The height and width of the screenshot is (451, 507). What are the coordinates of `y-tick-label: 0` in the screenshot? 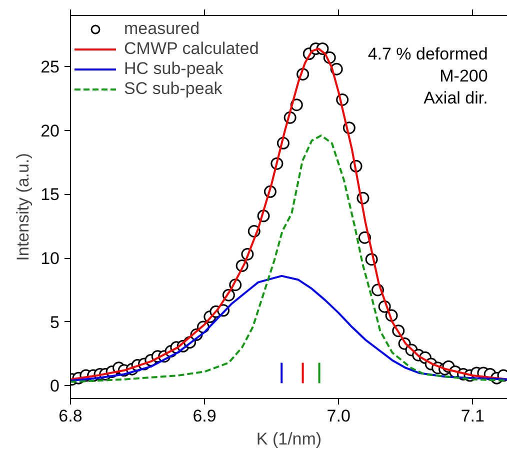 It's located at (55, 386).